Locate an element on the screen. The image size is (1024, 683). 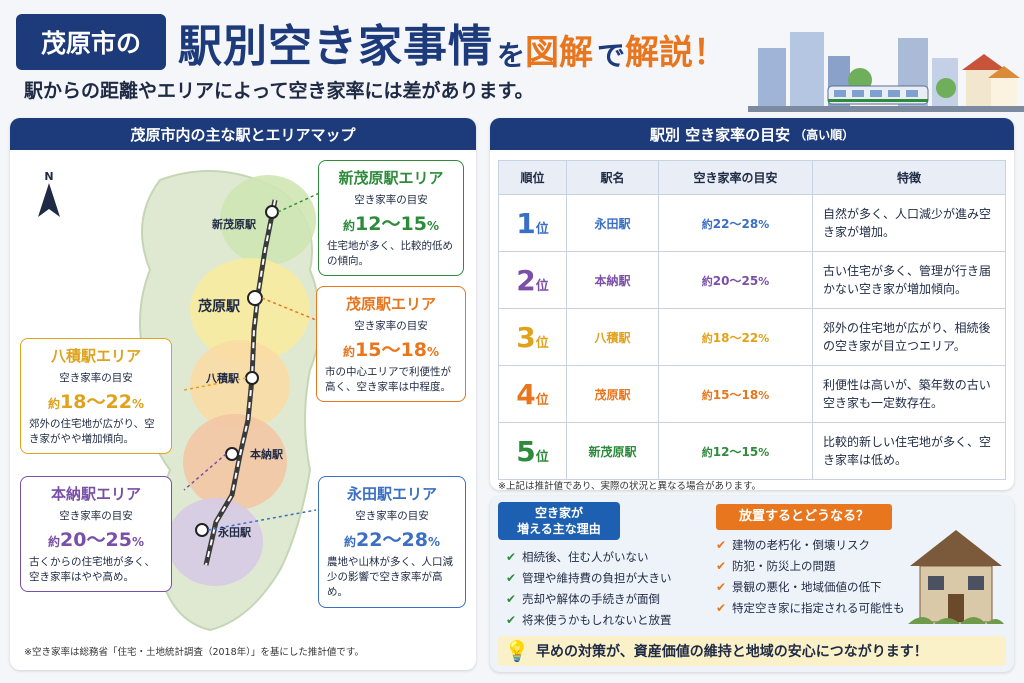
callout-title: 茂原駅エリア is located at coordinates (390, 304).